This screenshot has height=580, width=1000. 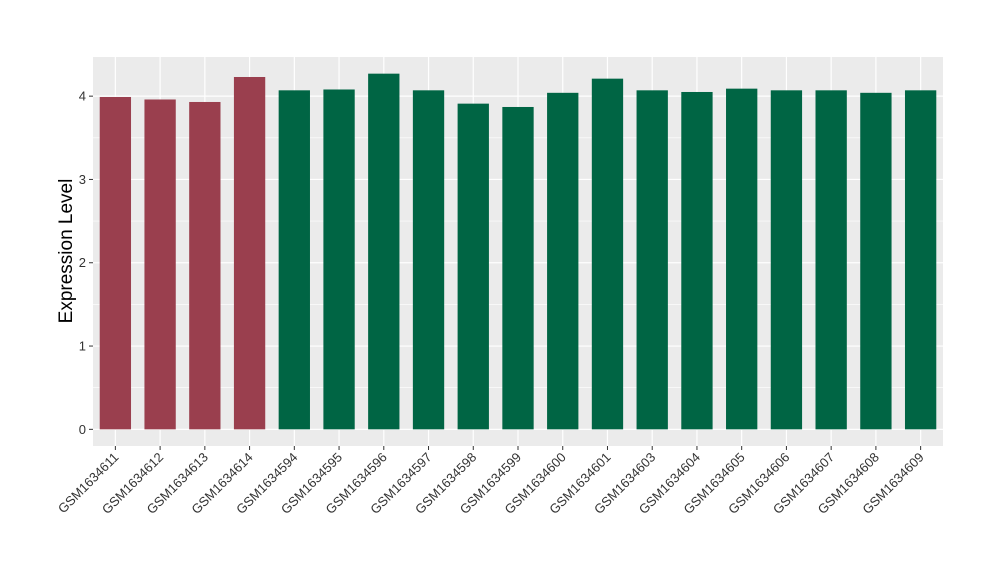 I want to click on bar-GSM1634606, so click(x=786, y=260).